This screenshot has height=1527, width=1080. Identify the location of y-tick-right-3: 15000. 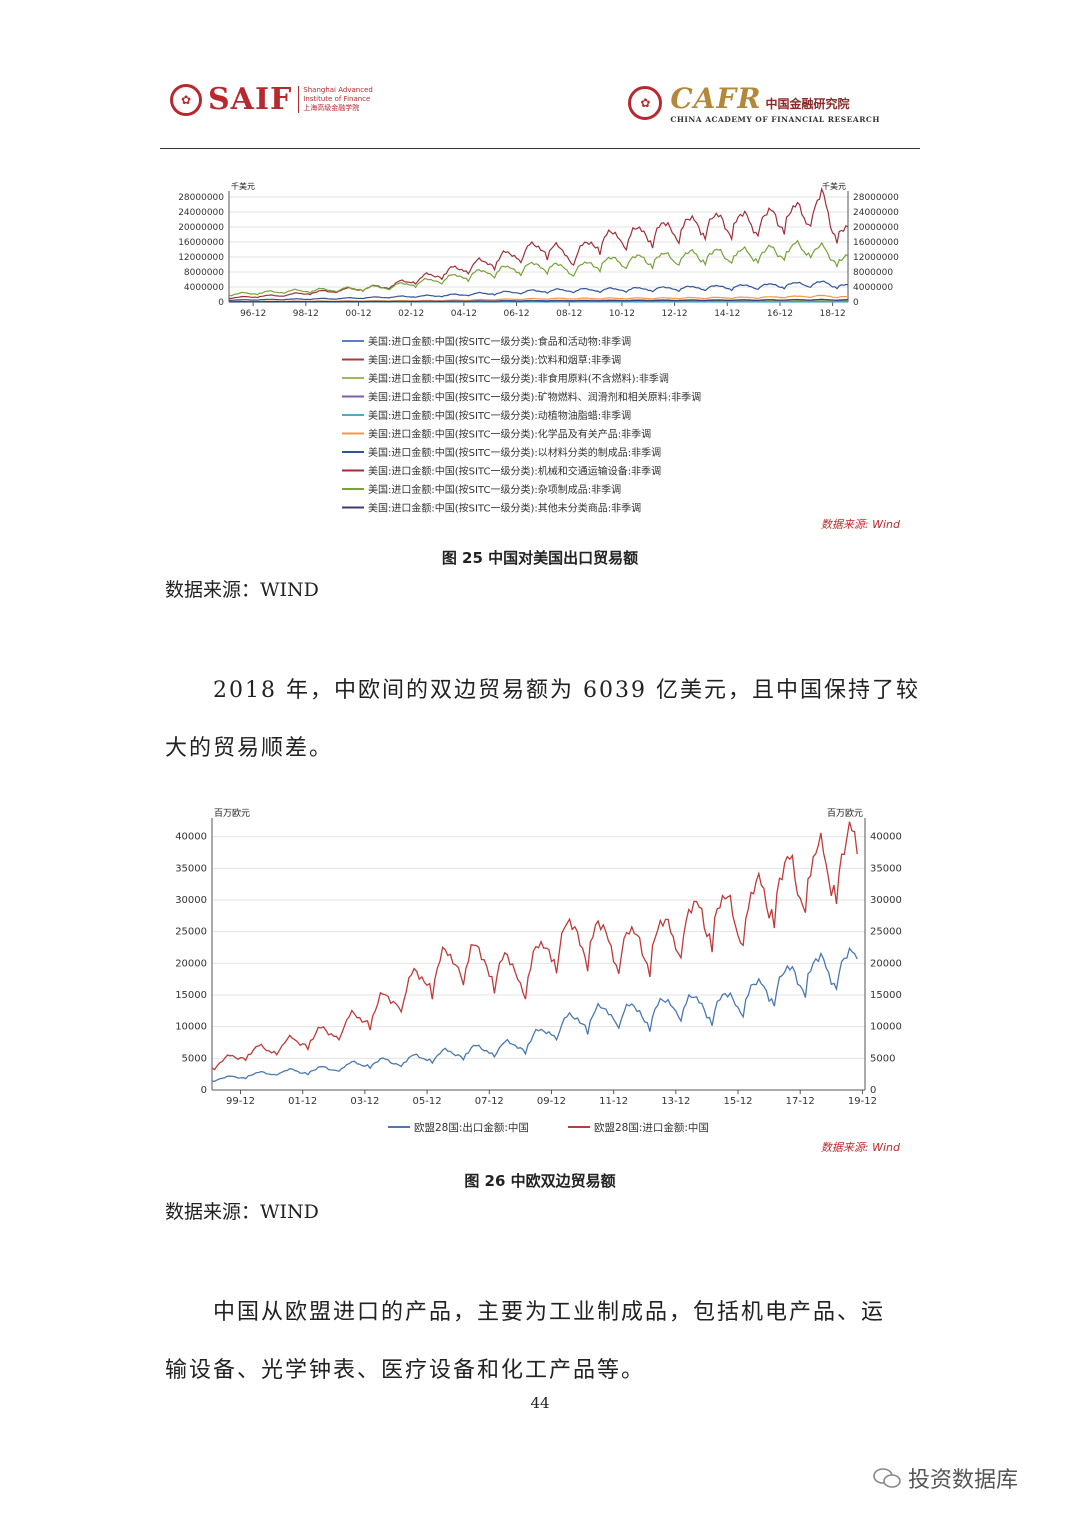
(886, 995).